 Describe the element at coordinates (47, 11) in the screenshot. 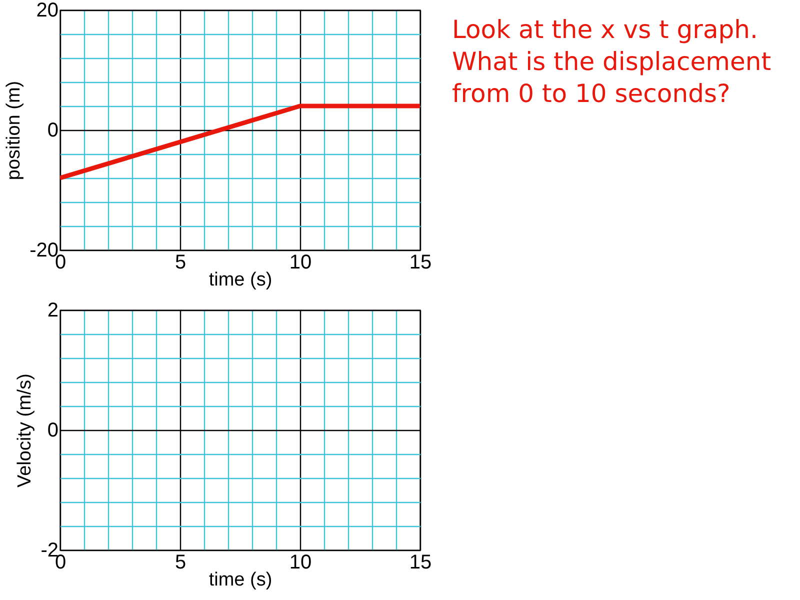

I see `y-tick-label: 20` at that location.